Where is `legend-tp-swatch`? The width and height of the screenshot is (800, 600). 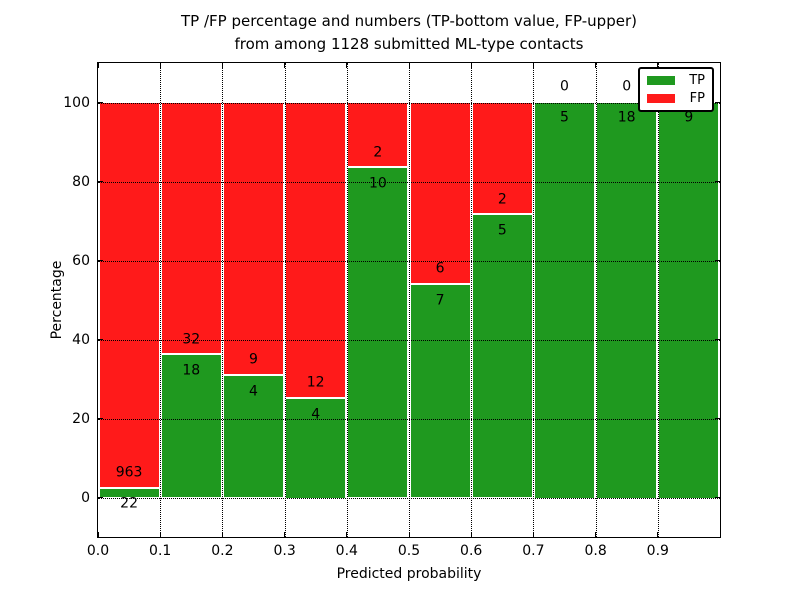
legend-tp-swatch is located at coordinates (661, 80).